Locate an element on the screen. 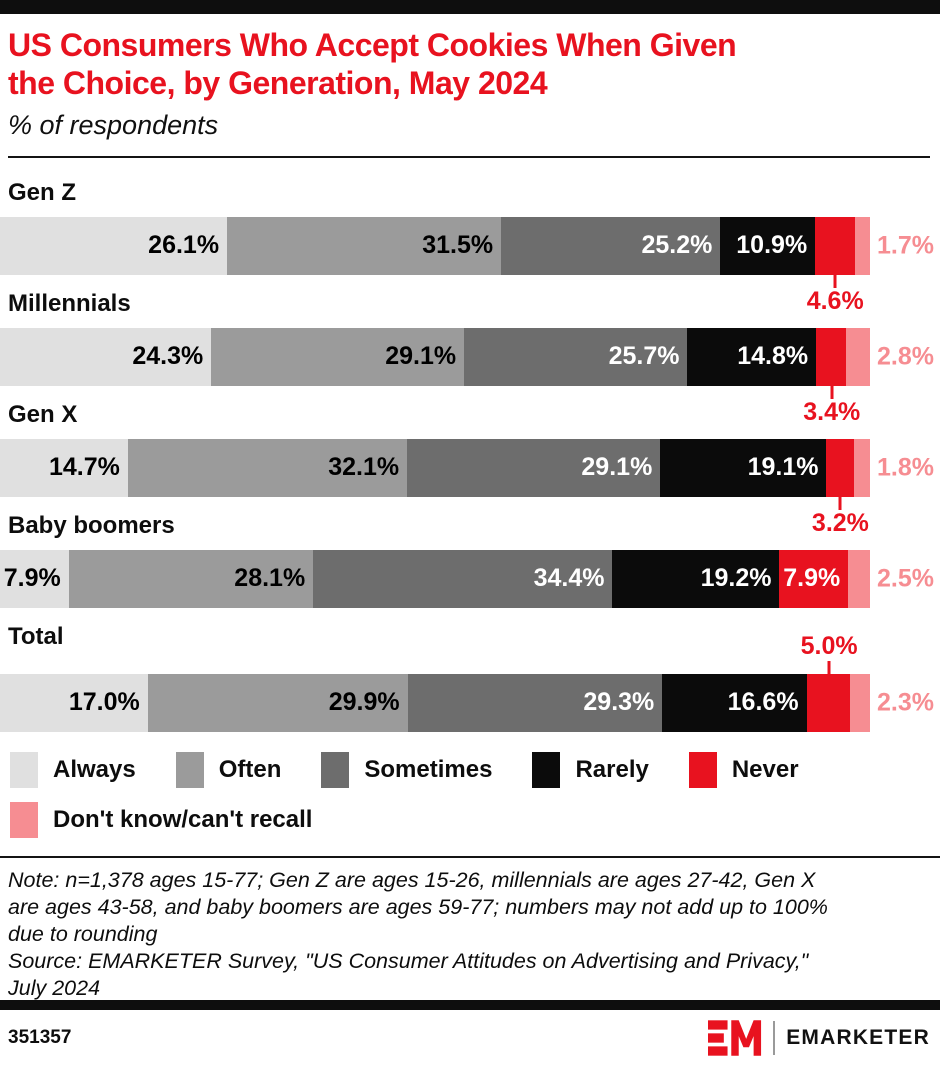 The image size is (940, 1068). page-subtitle: % of respondents is located at coordinates (113, 124).